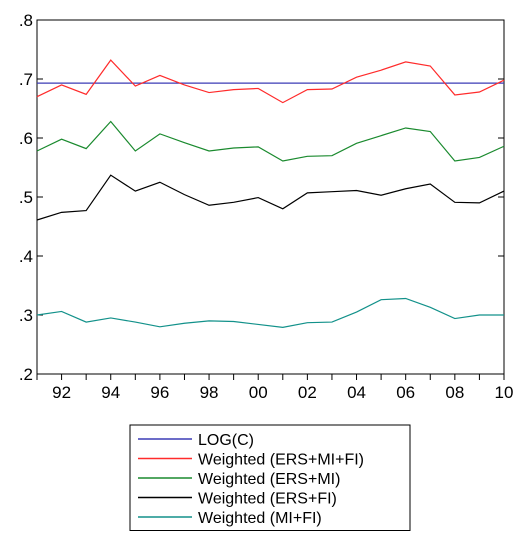 The image size is (515, 541). Describe the element at coordinates (209, 392) in the screenshot. I see `x-tick-label: 98` at that location.